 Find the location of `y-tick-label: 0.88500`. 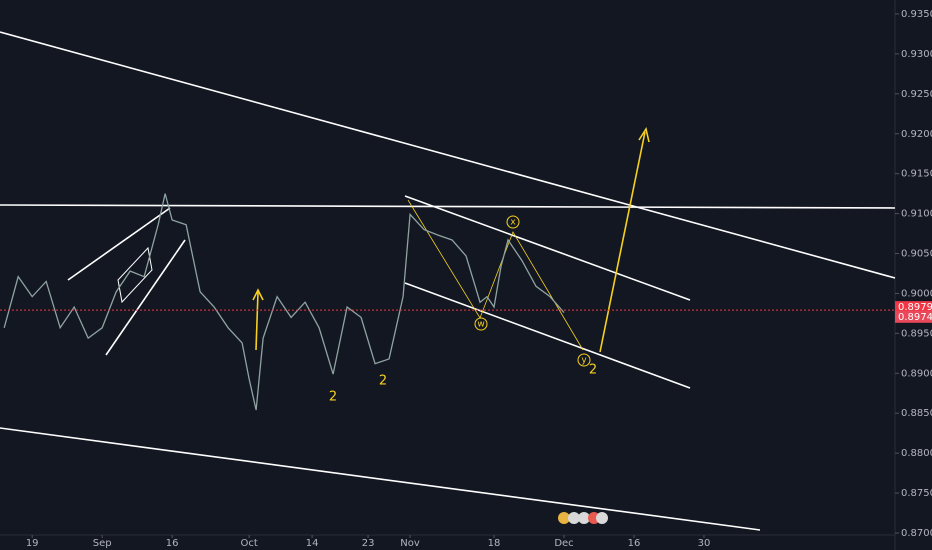

y-tick-label: 0.88500 is located at coordinates (916, 413).